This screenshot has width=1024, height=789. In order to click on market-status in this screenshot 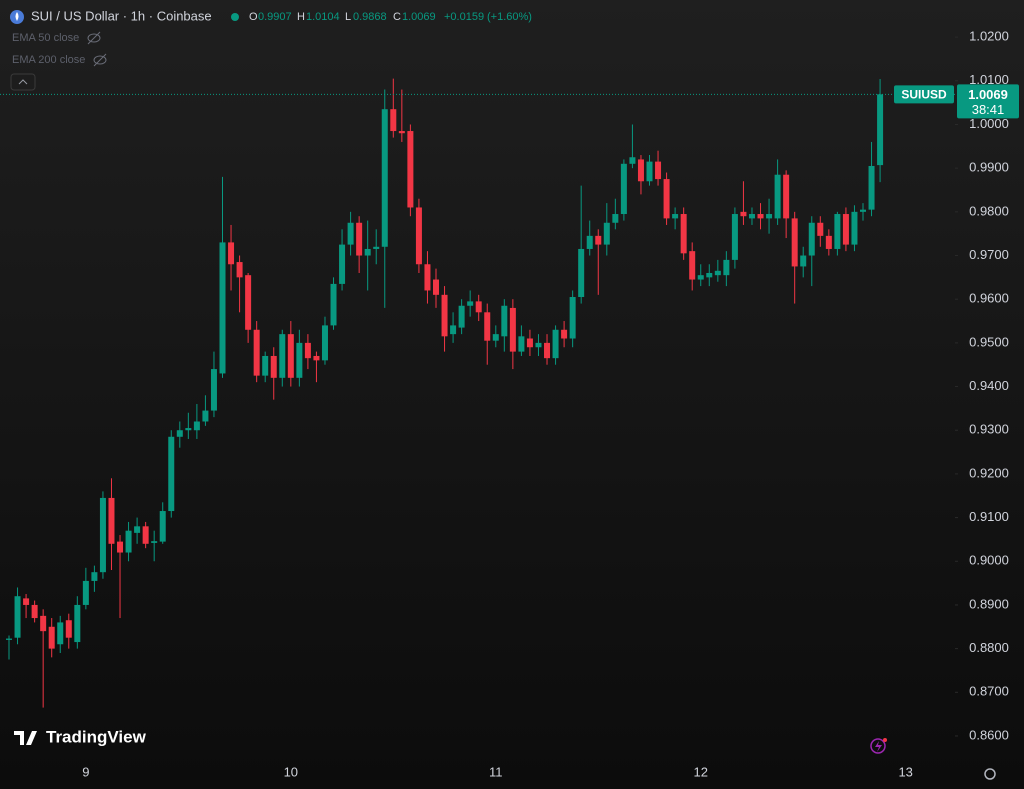, I will do `click(235, 17)`.